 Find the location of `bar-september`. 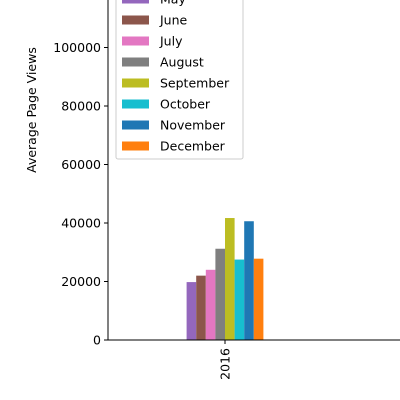

bar-september is located at coordinates (230, 279).